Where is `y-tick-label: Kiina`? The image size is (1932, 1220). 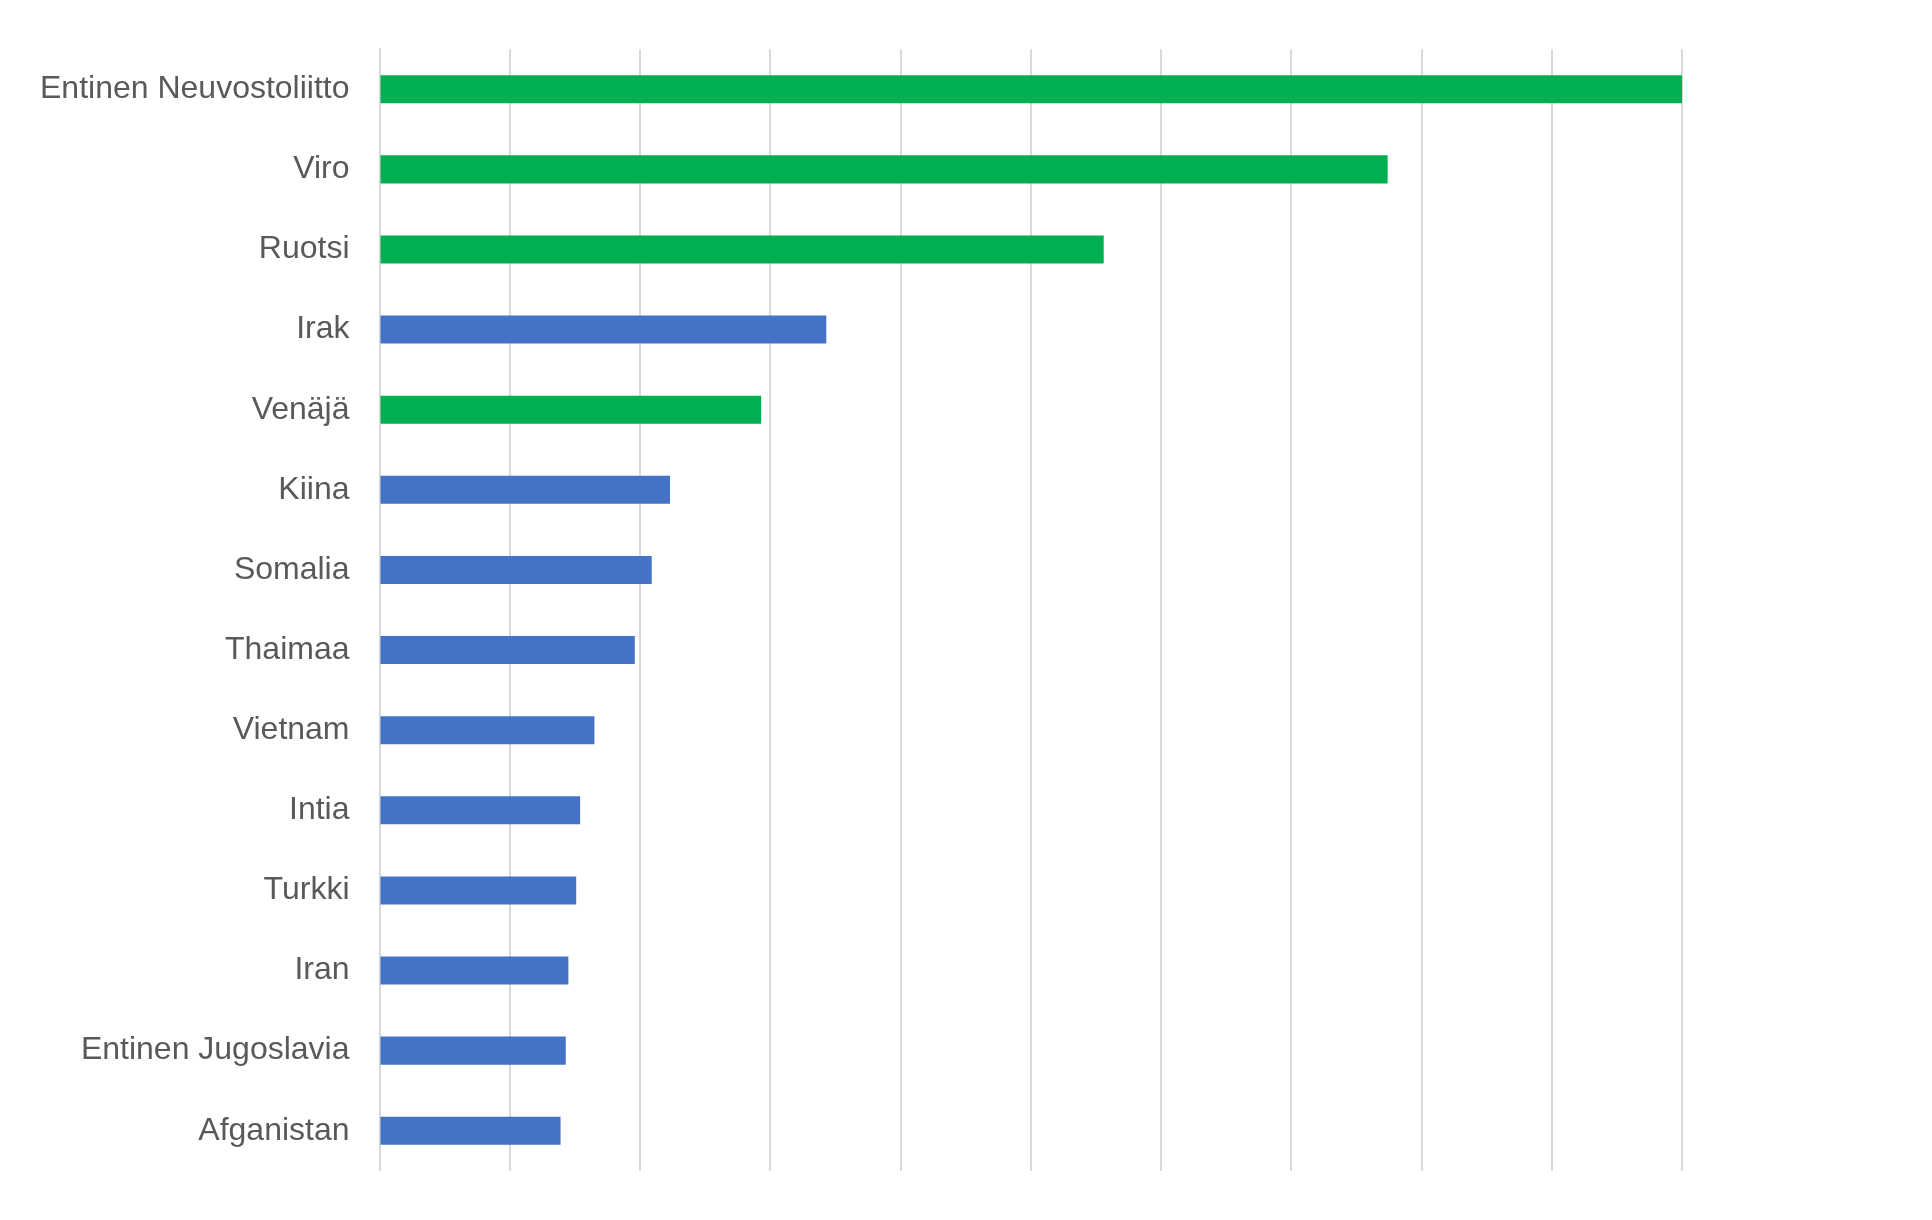
y-tick-label: Kiina is located at coordinates (314, 487).